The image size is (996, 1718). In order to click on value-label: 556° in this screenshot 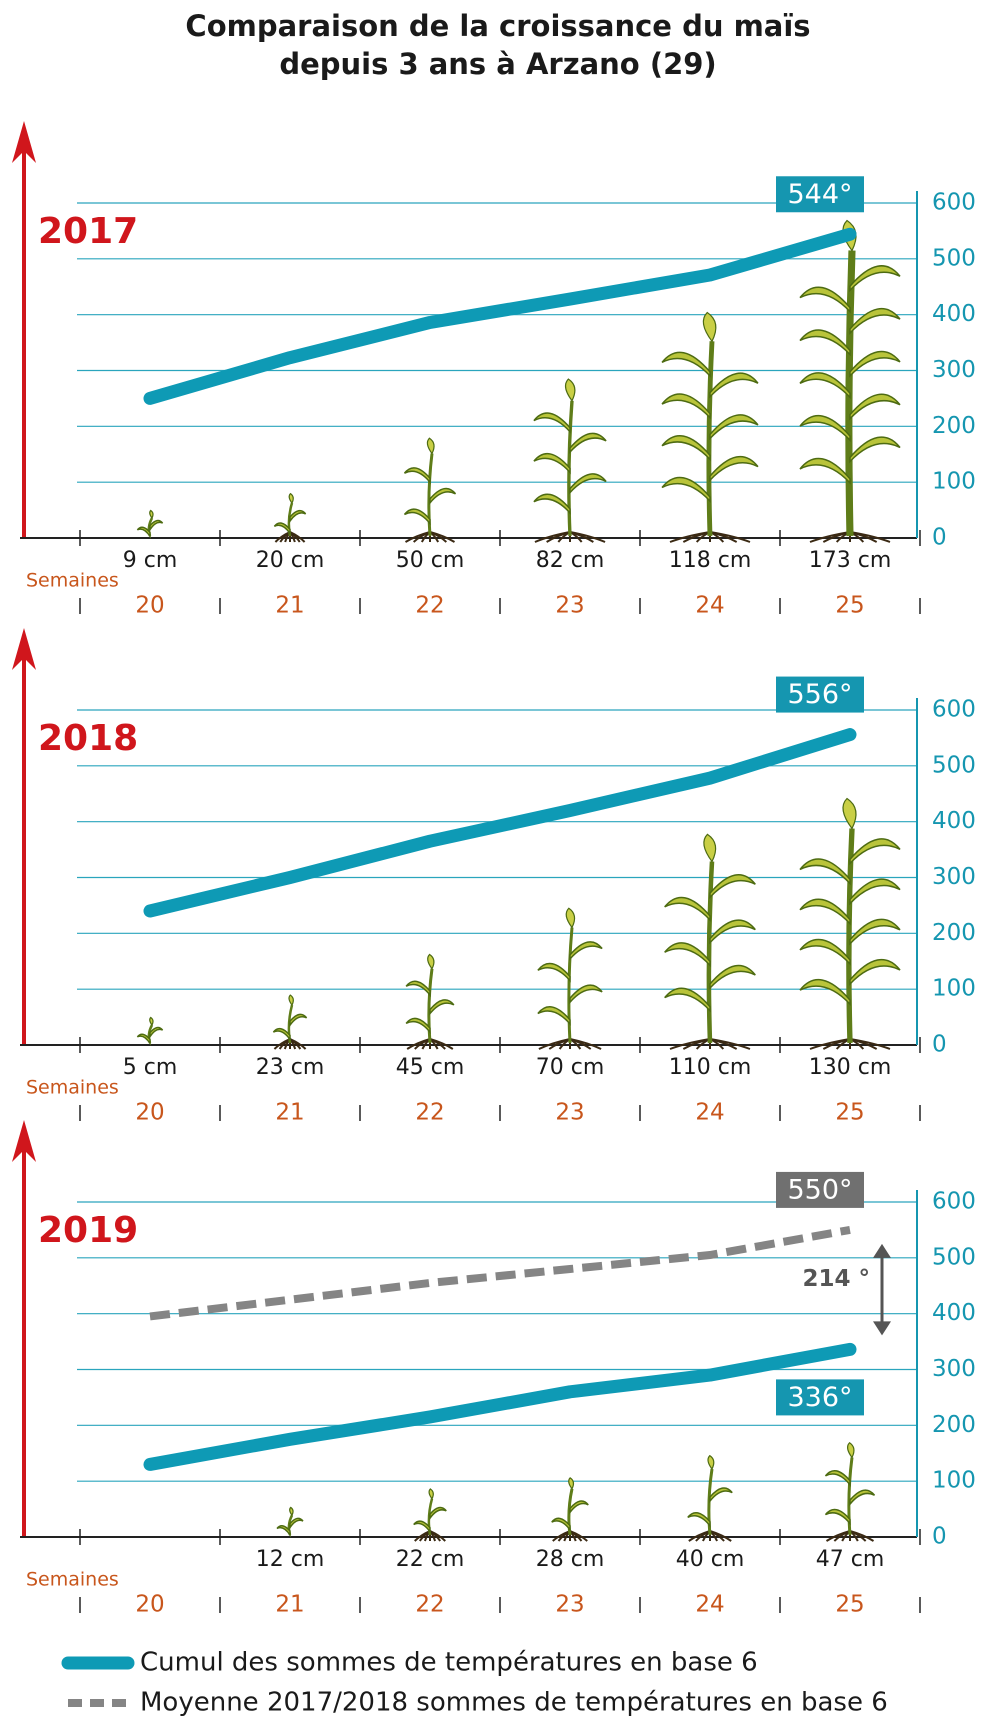, I will do `click(819, 694)`.